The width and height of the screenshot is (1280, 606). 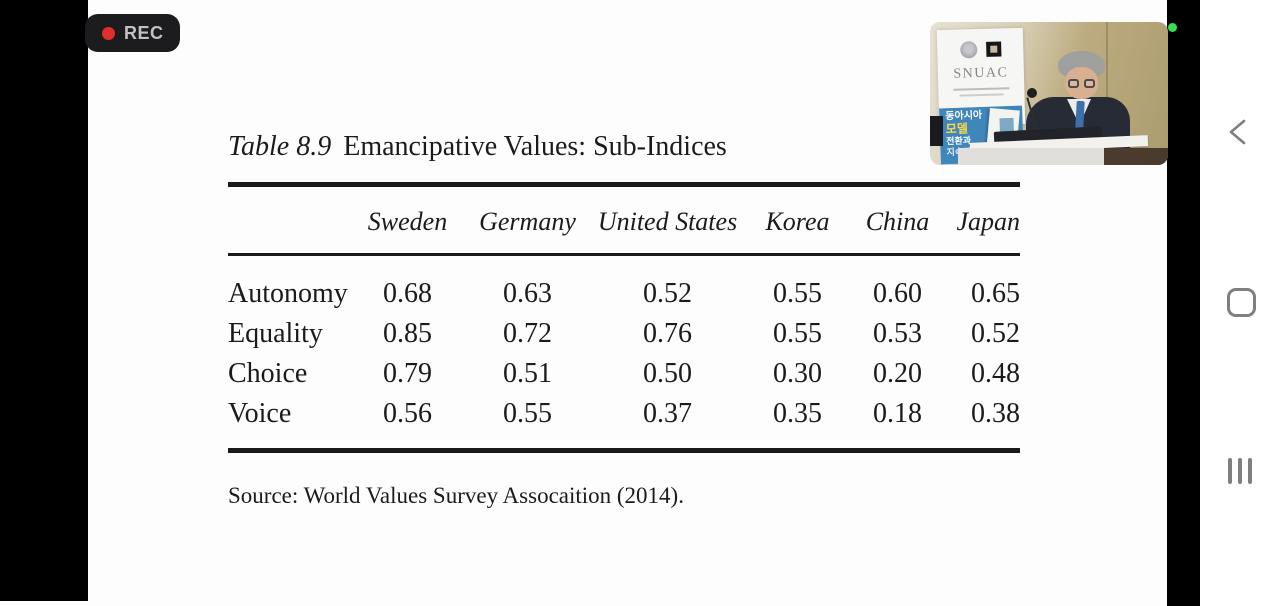 What do you see at coordinates (936, 131) in the screenshot?
I see `monitor-edge` at bounding box center [936, 131].